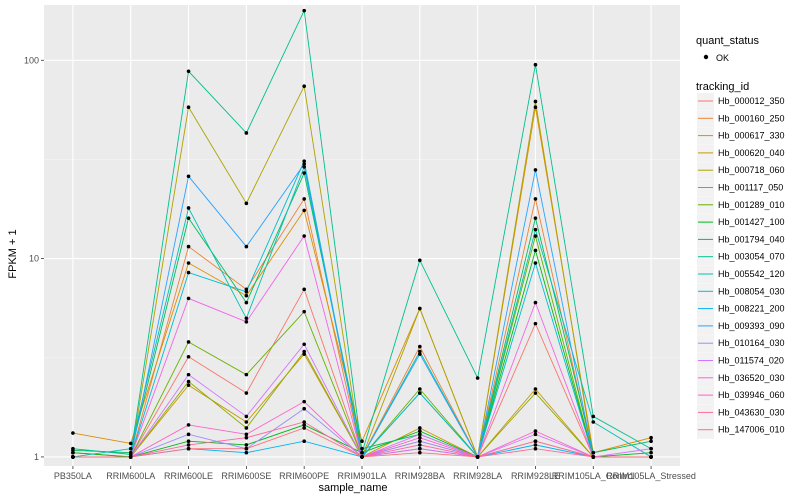 This screenshot has height=500, width=800. I want to click on x-tick-label: RRIM600PE, so click(304, 476).